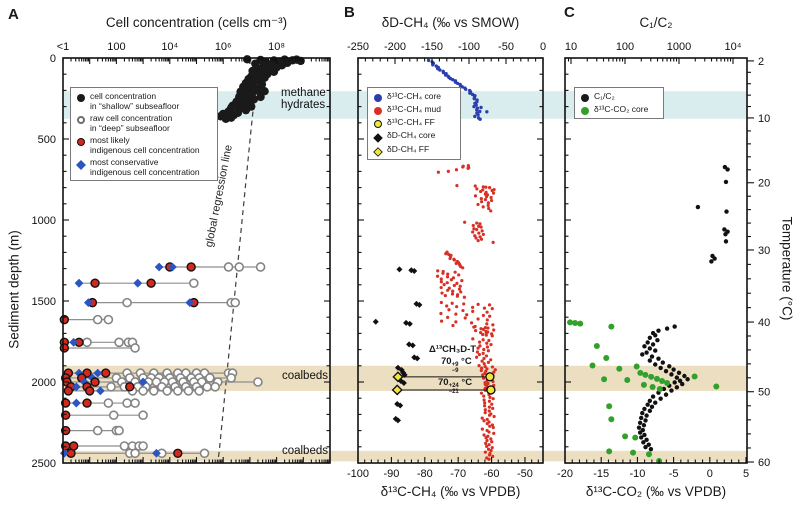 This screenshot has width=800, height=513. What do you see at coordinates (674, 474) in the screenshot?
I see `svg-text: -5` at bounding box center [674, 474].